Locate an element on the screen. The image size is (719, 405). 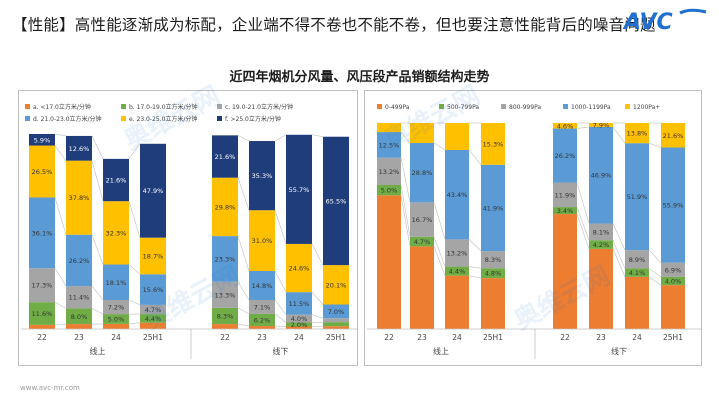
data-label: 26.2% is located at coordinates (79, 261).